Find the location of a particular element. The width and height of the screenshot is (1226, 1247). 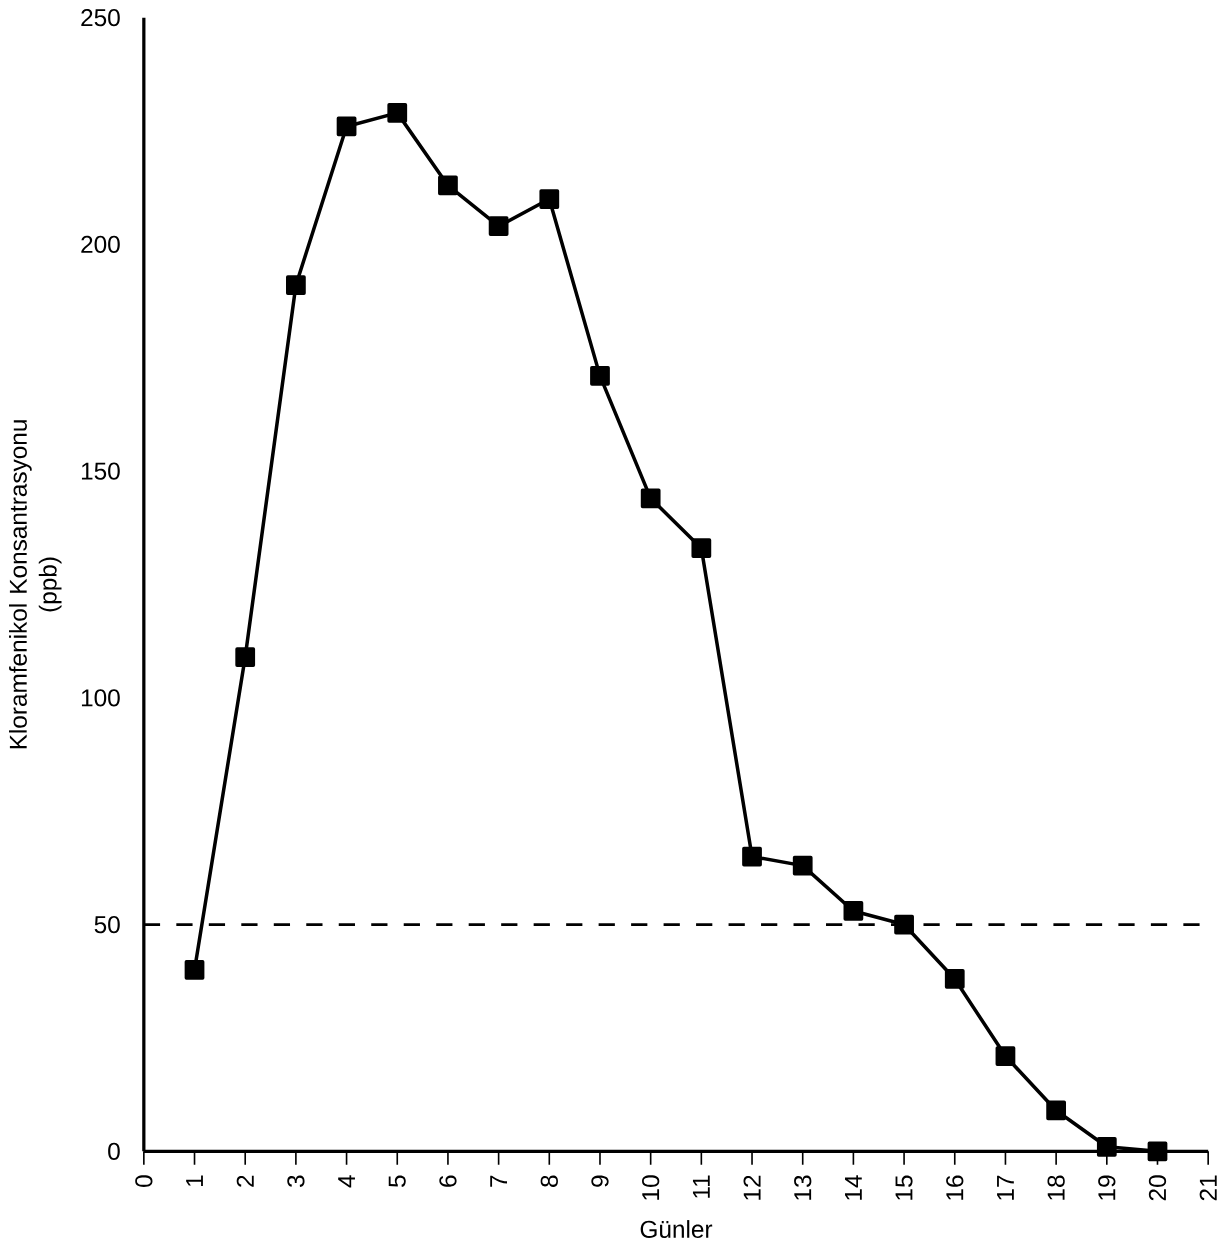

x-tick-label: 17 is located at coordinates (1005, 1187).